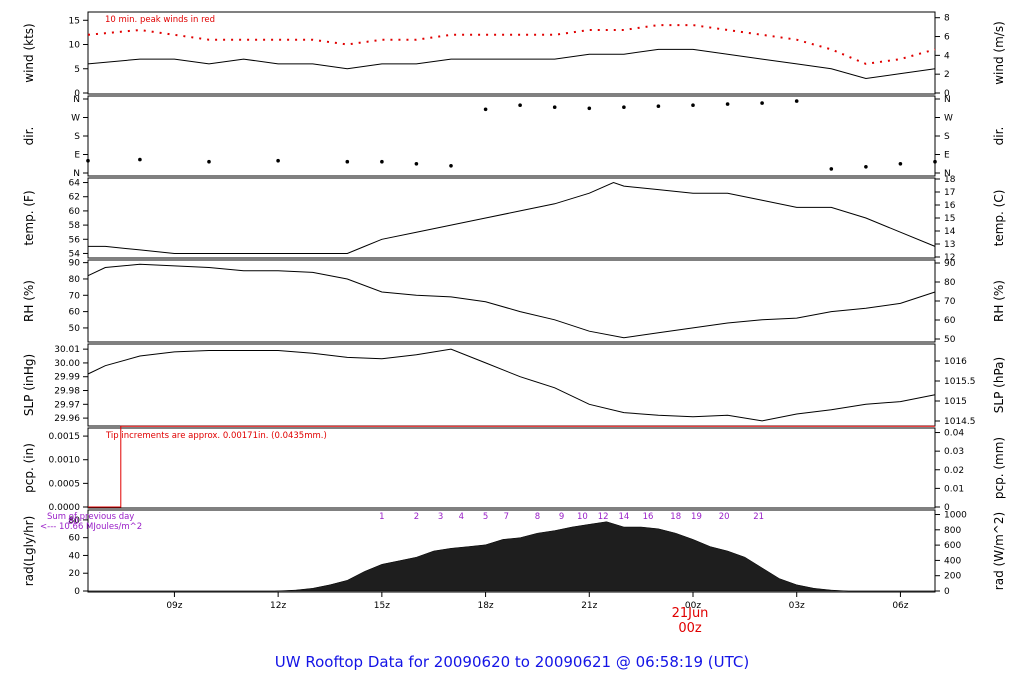 This screenshot has width=1024, height=700. Describe the element at coordinates (947, 19) in the screenshot. I see `y-tick-right-label: 8` at that location.